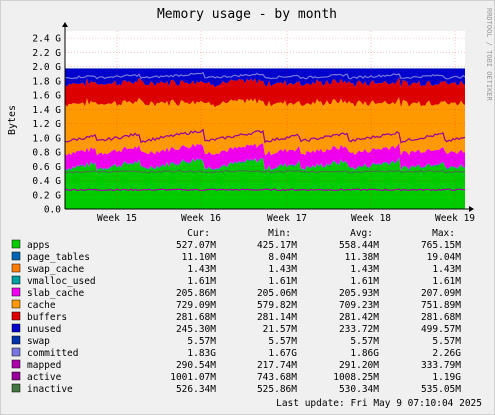  What do you see at coordinates (265, 75) in the screenshot?
I see `line-committed` at bounding box center [265, 75].